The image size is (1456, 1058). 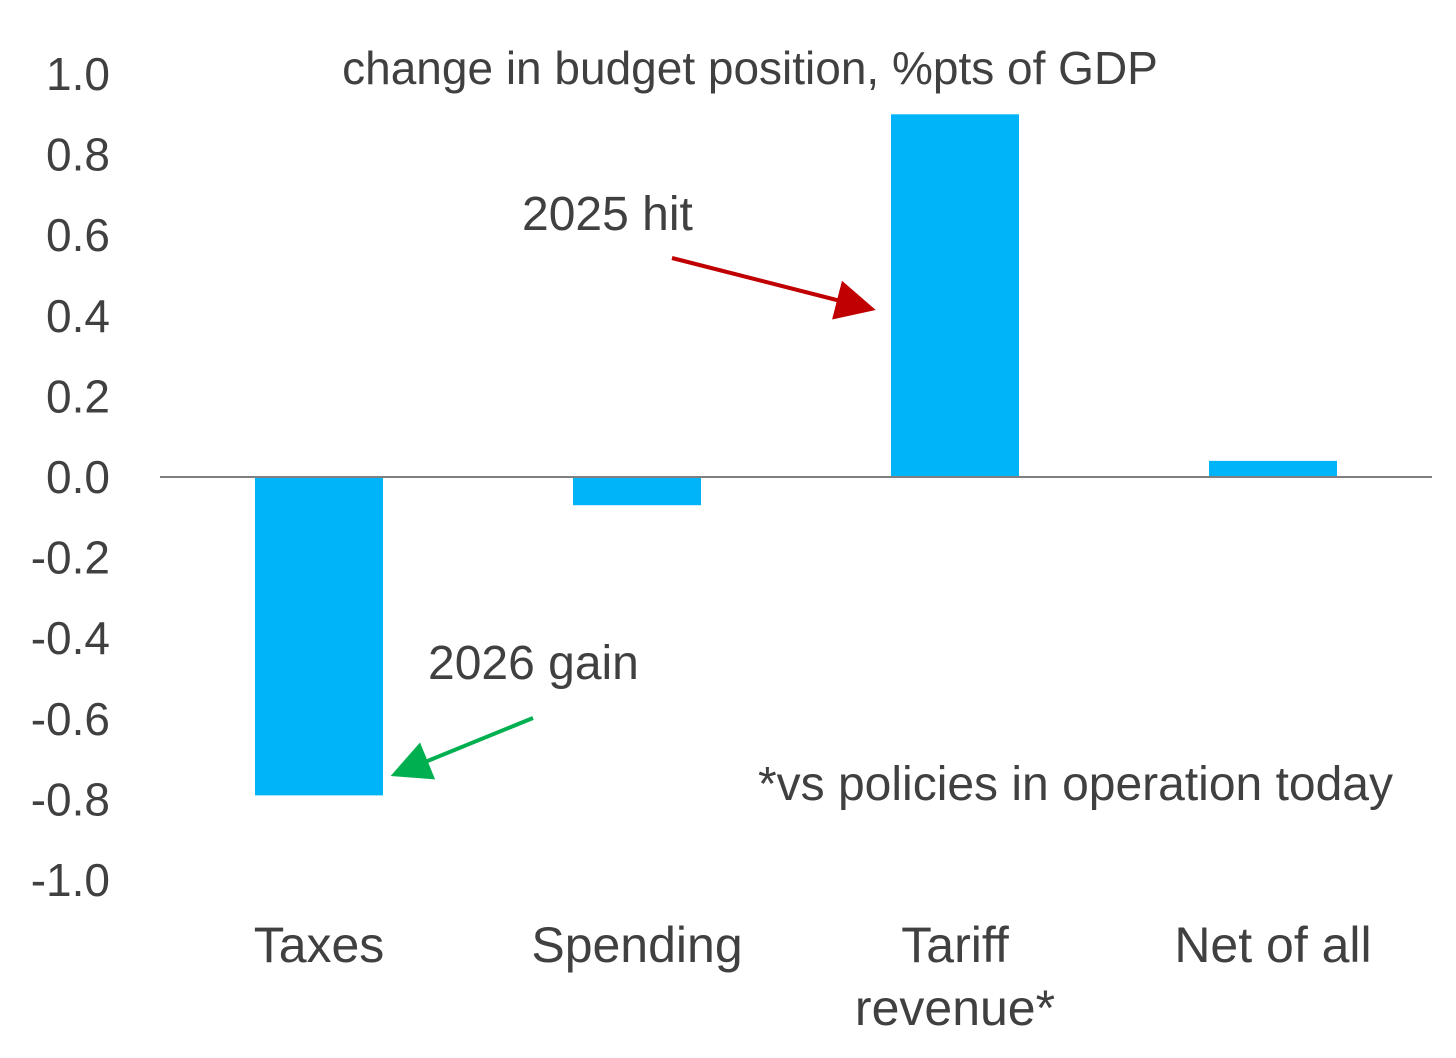 I want to click on arrow-2025-hit, so click(x=773, y=288).